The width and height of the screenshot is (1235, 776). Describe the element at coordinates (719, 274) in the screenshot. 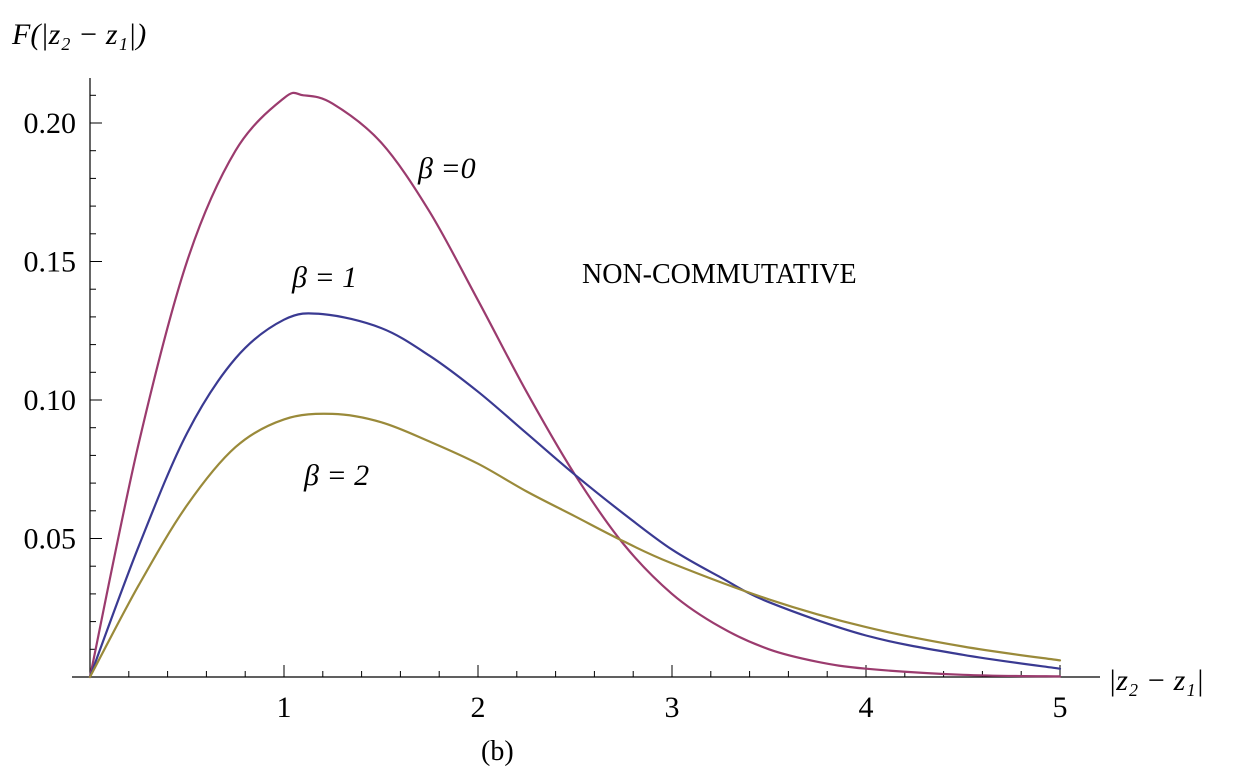

I see `annotation-non-commutative: NON-COMMUTATIVE` at that location.